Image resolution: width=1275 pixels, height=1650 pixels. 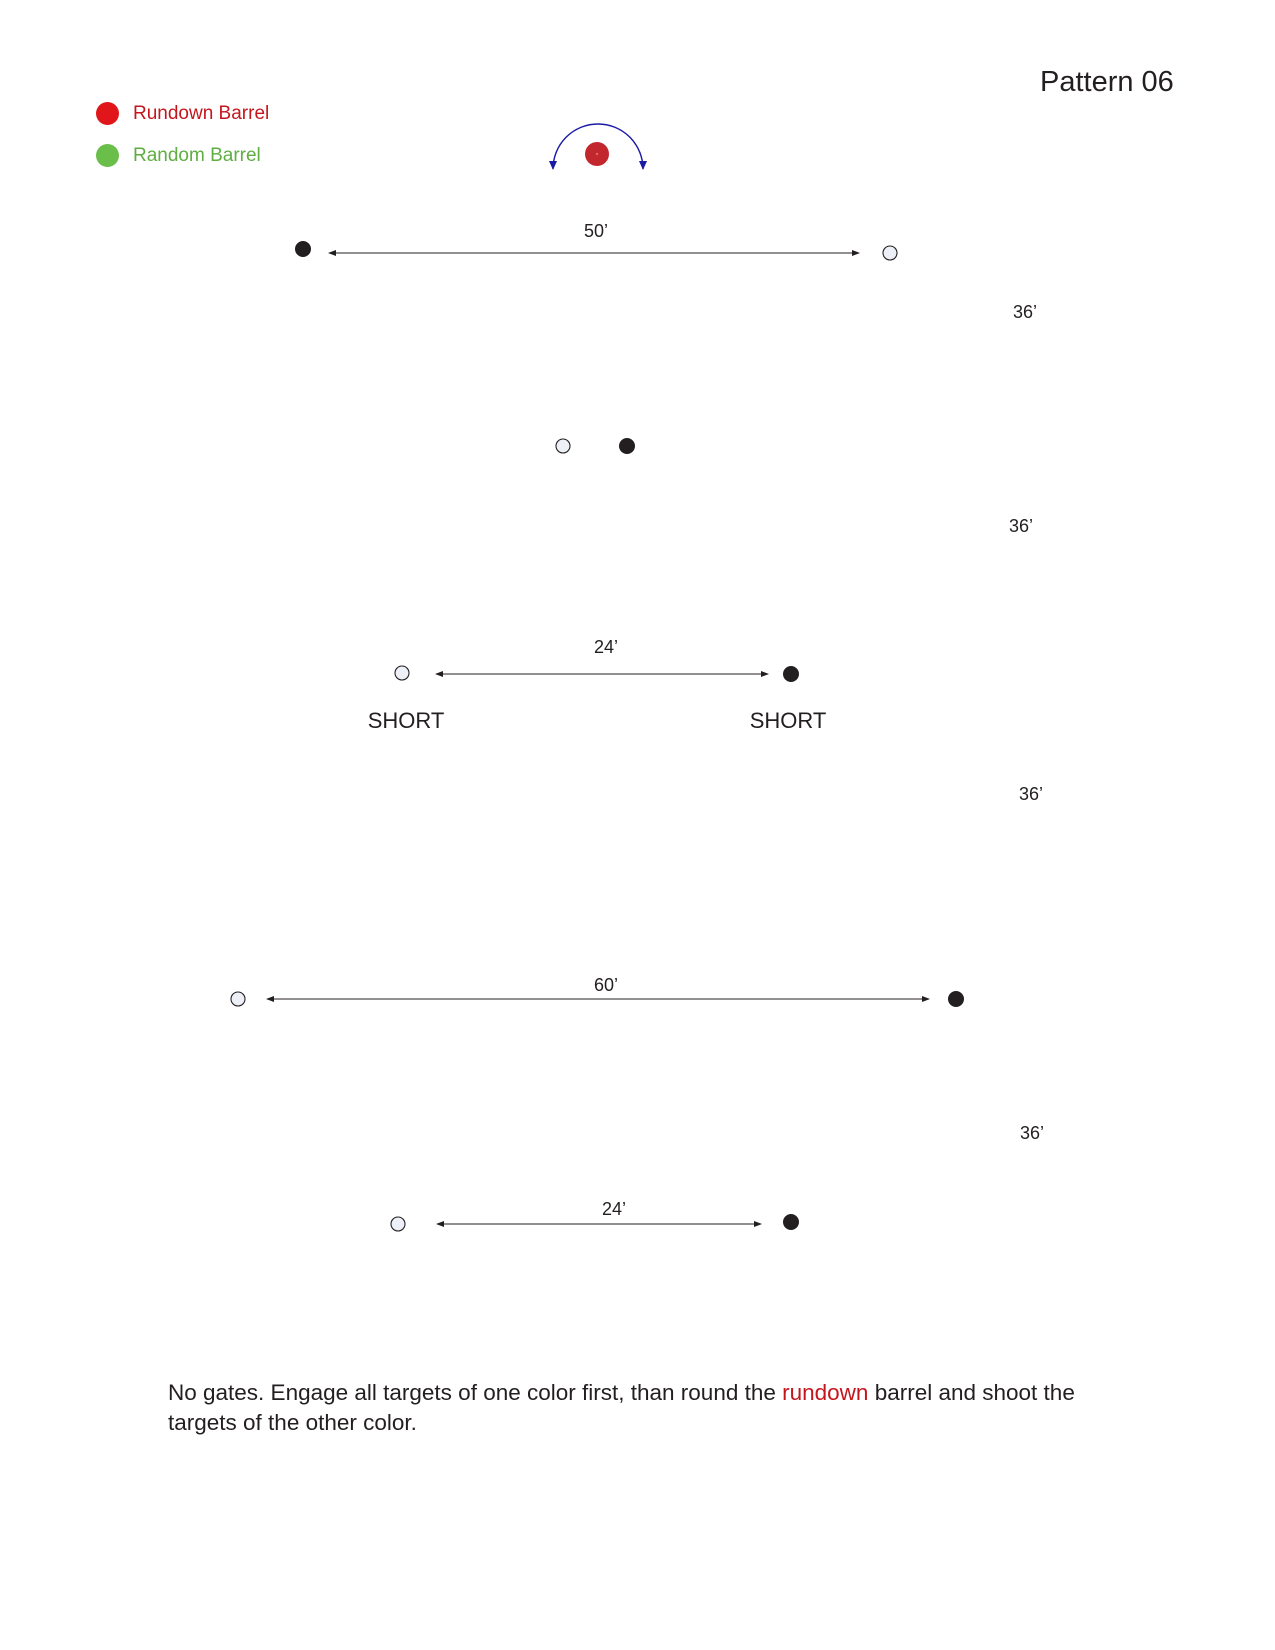 What do you see at coordinates (788, 720) in the screenshot?
I see `short-label-right: SHORT` at bounding box center [788, 720].